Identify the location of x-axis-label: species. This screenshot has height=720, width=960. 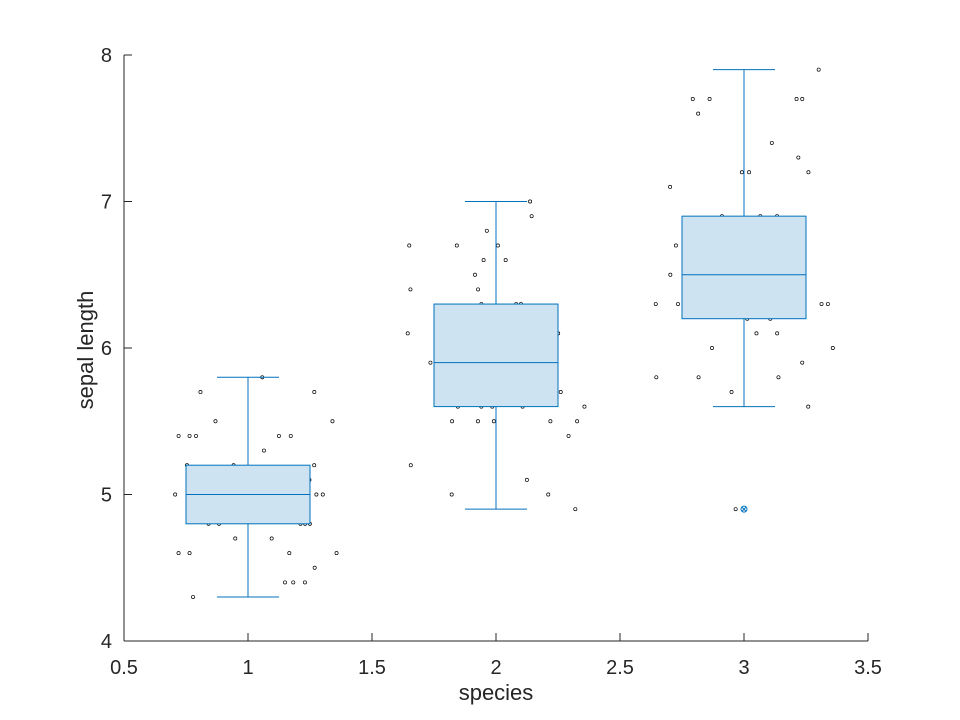
(496, 692).